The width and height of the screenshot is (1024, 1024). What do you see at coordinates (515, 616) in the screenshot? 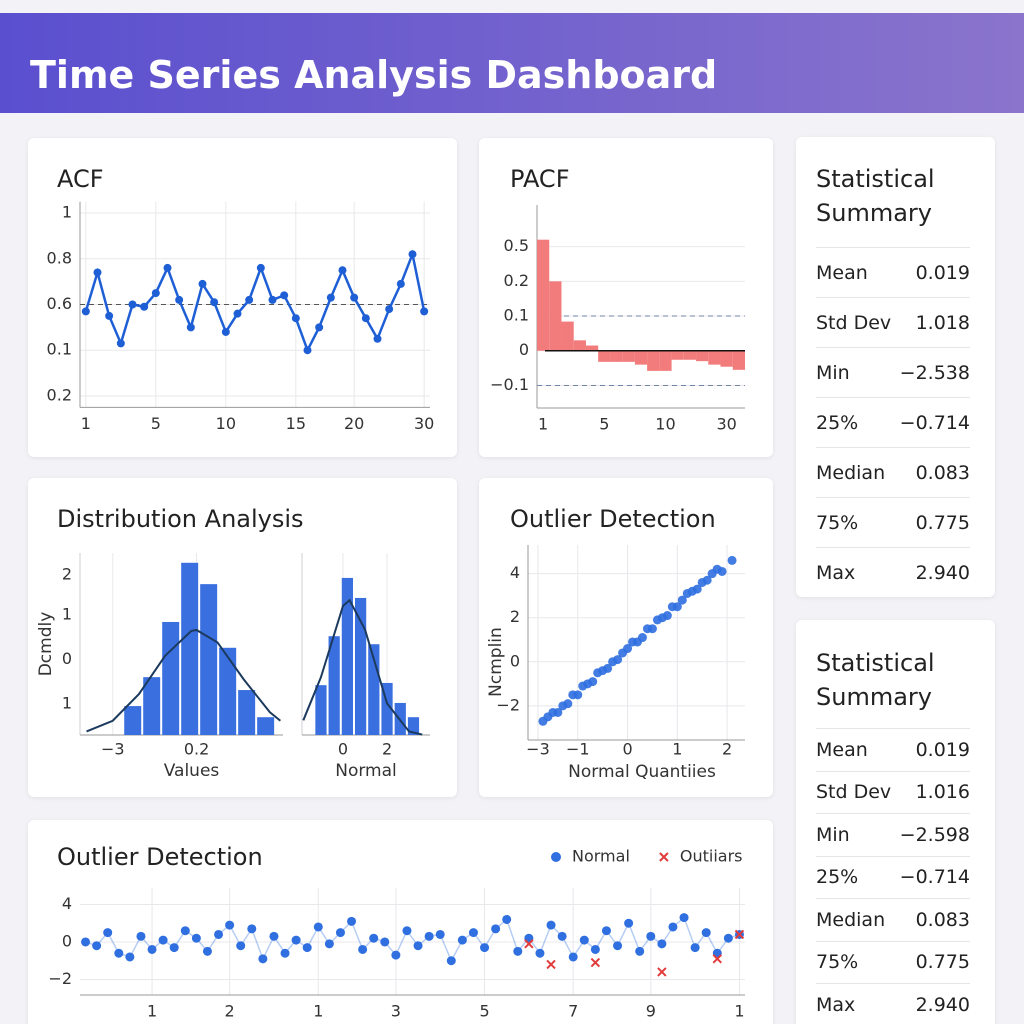
I see `y-tick-label: 2` at bounding box center [515, 616].